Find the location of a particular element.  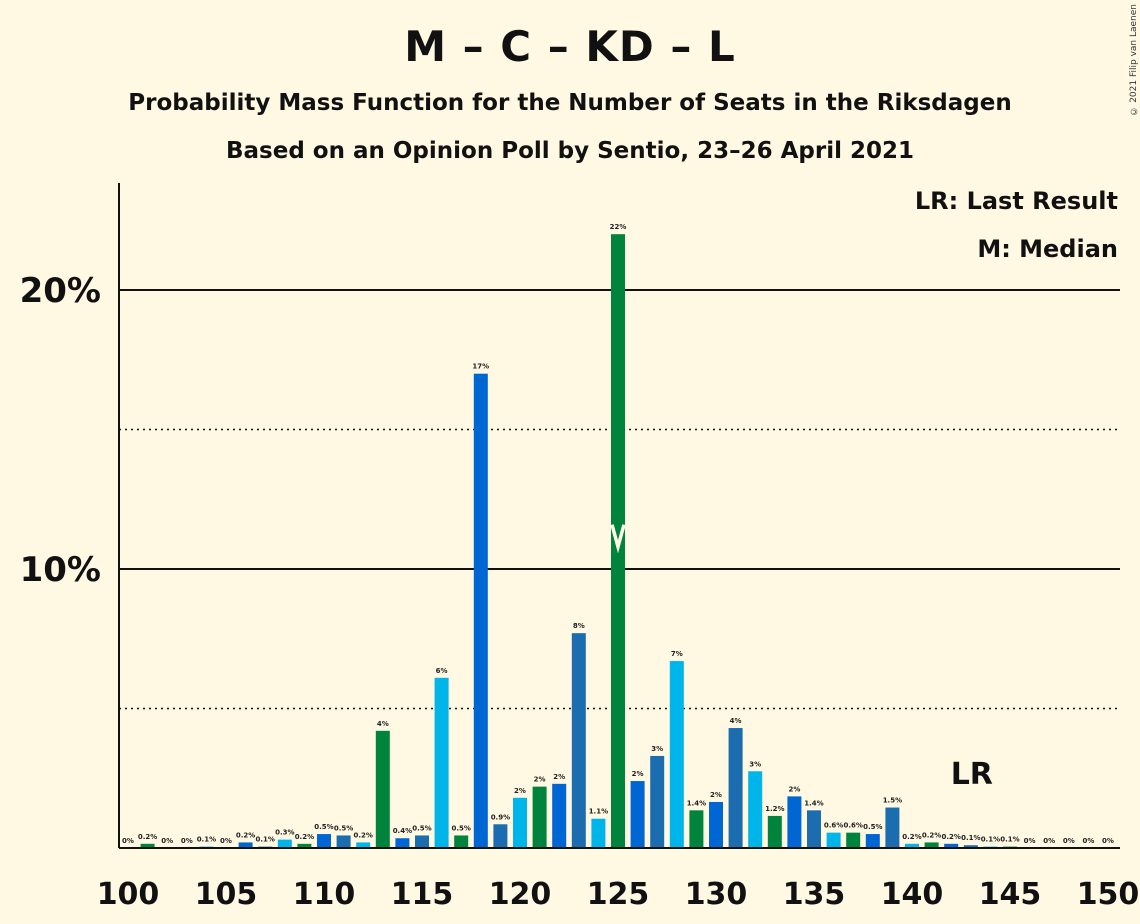

y-tick-label: 20% is located at coordinates (60, 291).